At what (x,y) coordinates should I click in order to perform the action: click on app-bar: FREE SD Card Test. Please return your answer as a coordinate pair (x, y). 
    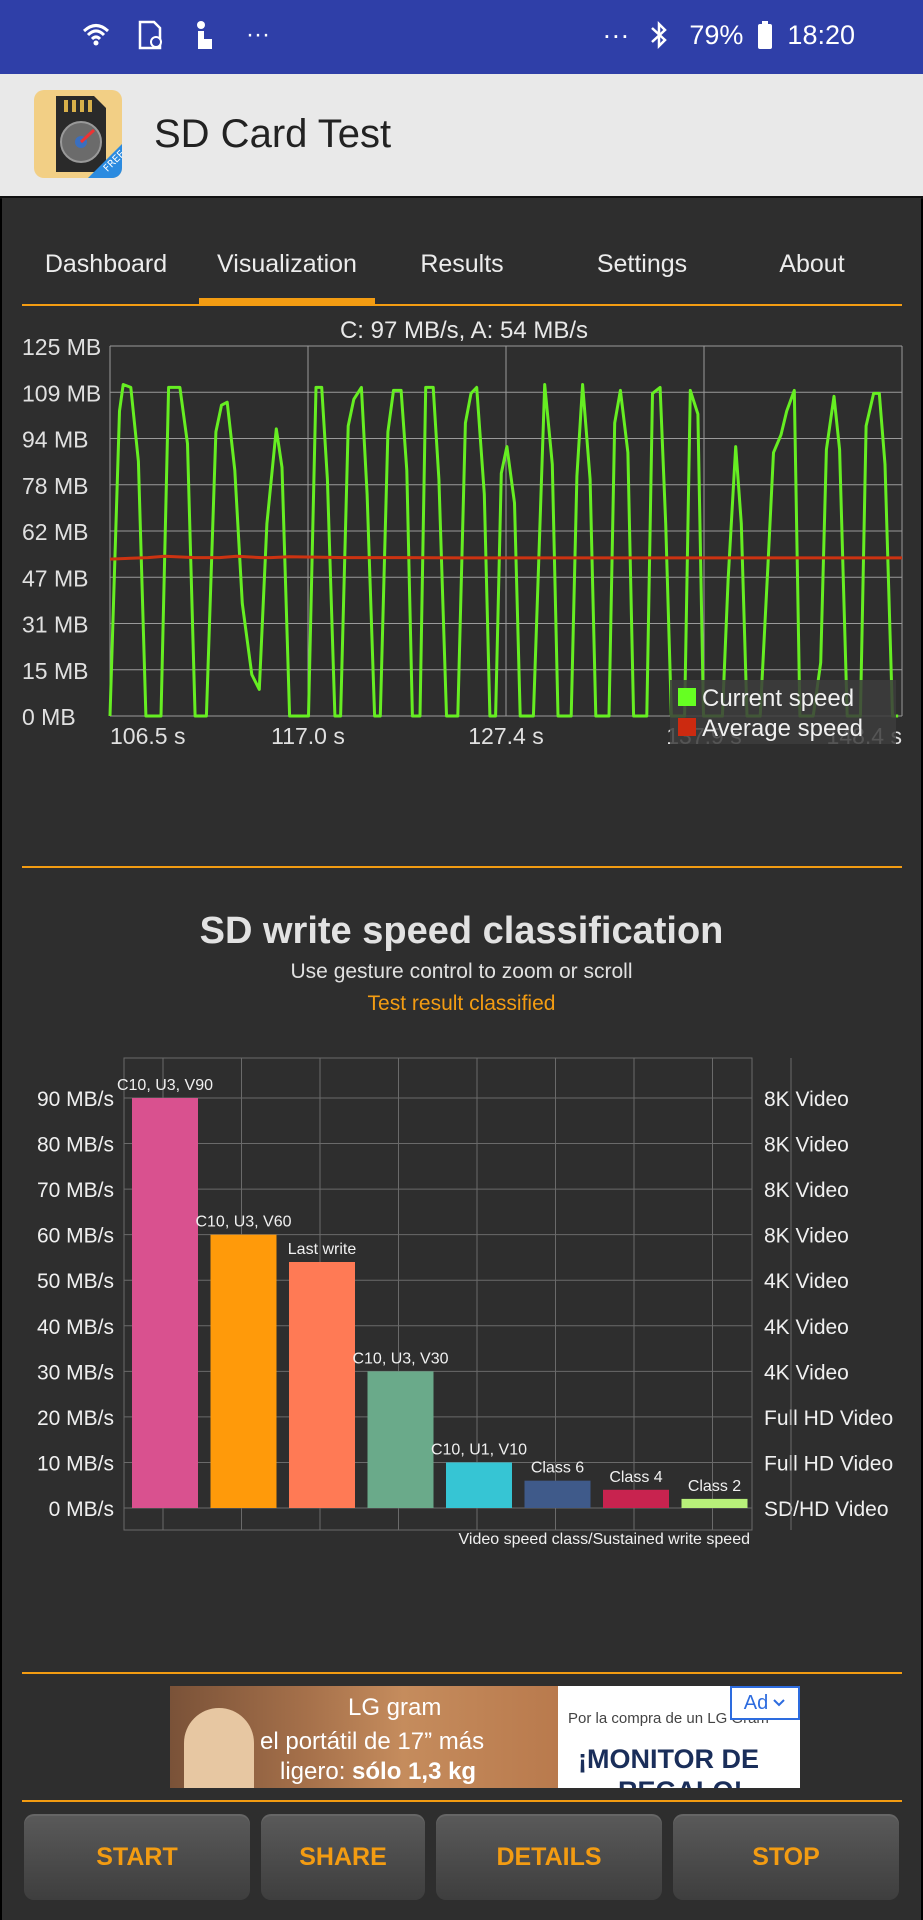
    Looking at the image, I should click on (461, 136).